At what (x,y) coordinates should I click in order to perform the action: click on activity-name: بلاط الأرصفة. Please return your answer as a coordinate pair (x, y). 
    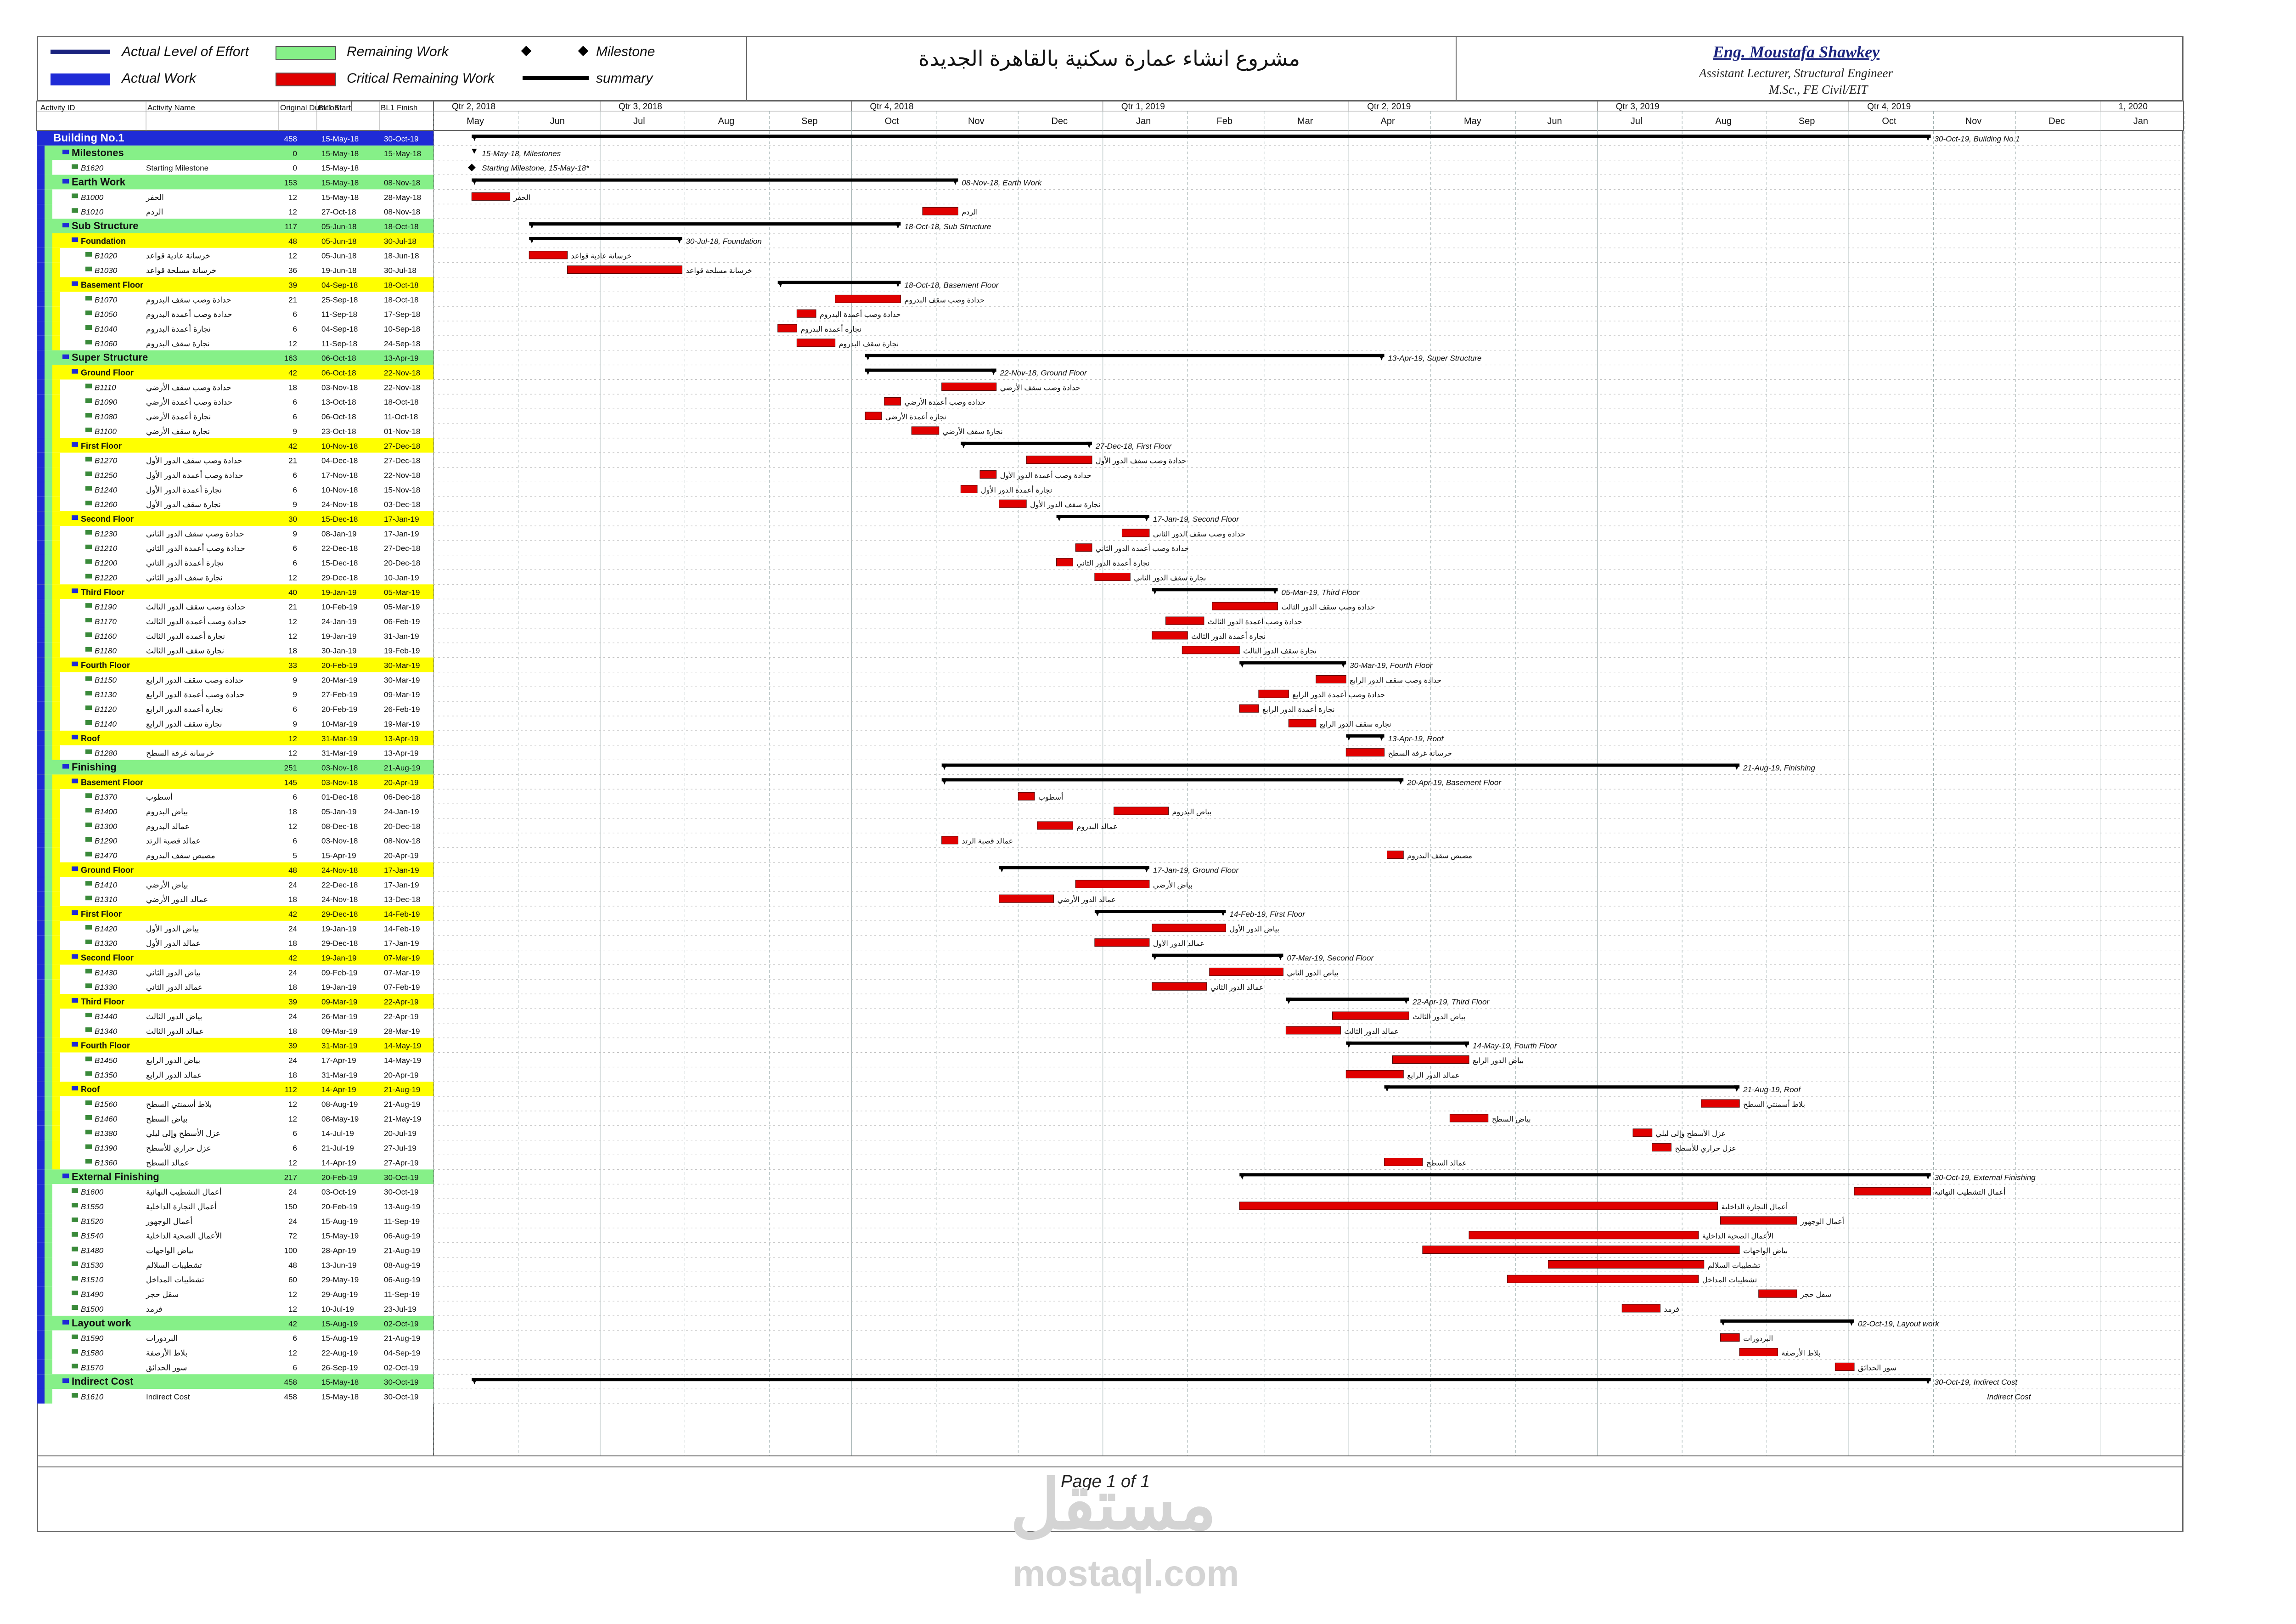
    Looking at the image, I should click on (167, 1353).